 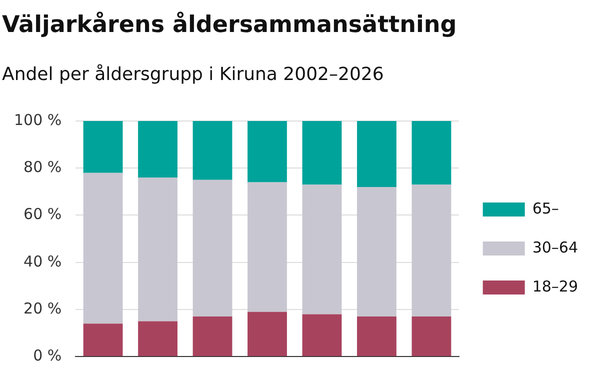 I want to click on chart-subtitle: Andel per åldersgrupp i Kiruna 2002–2026, so click(x=193, y=74).